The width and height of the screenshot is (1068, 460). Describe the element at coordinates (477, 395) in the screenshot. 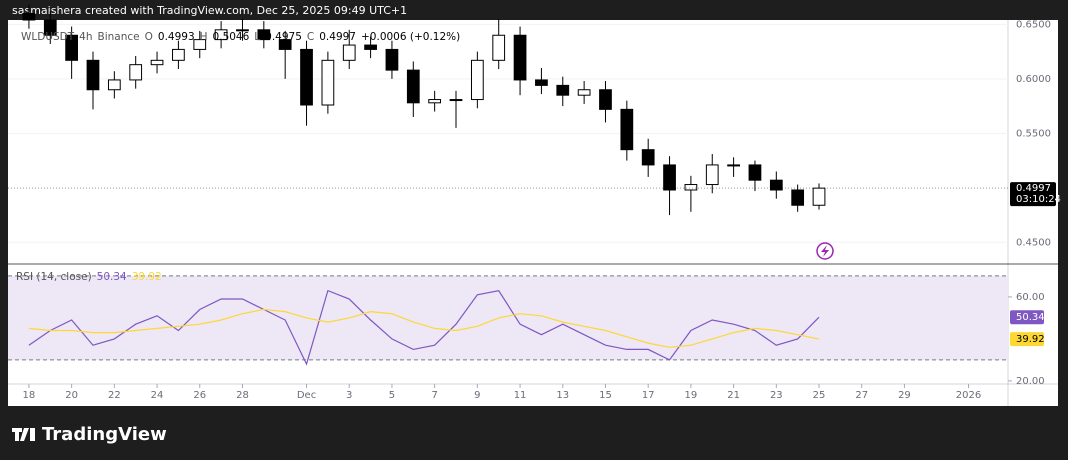

I see `x-tick-label: 9` at that location.